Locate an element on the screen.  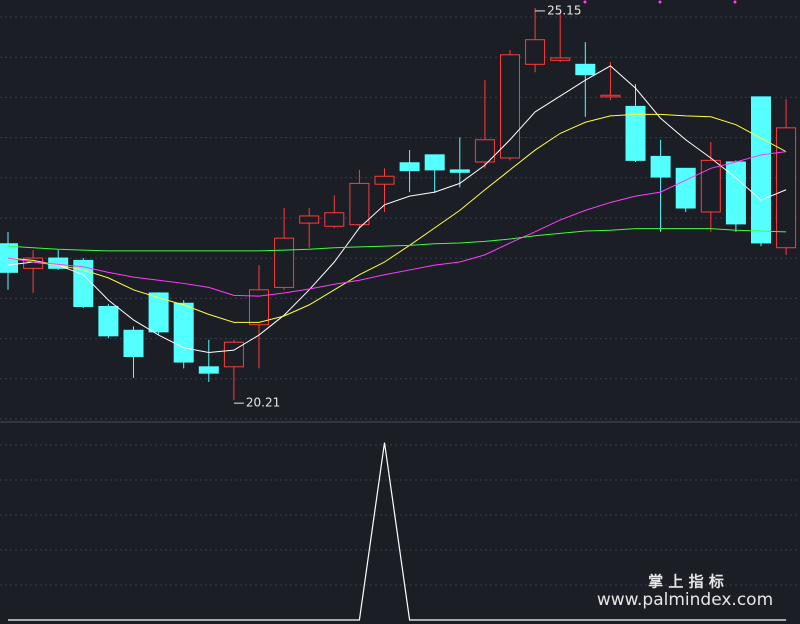
watermark-title: 掌 上 指 标 is located at coordinates (686, 582).